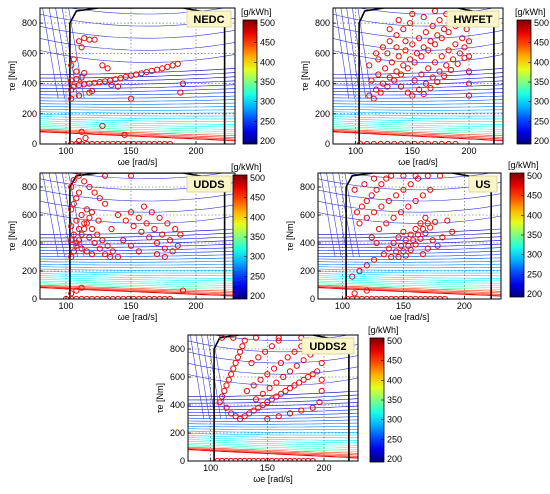 The image size is (550, 494). Describe the element at coordinates (312, 299) in the screenshot. I see `y-tick-label: 0` at that location.